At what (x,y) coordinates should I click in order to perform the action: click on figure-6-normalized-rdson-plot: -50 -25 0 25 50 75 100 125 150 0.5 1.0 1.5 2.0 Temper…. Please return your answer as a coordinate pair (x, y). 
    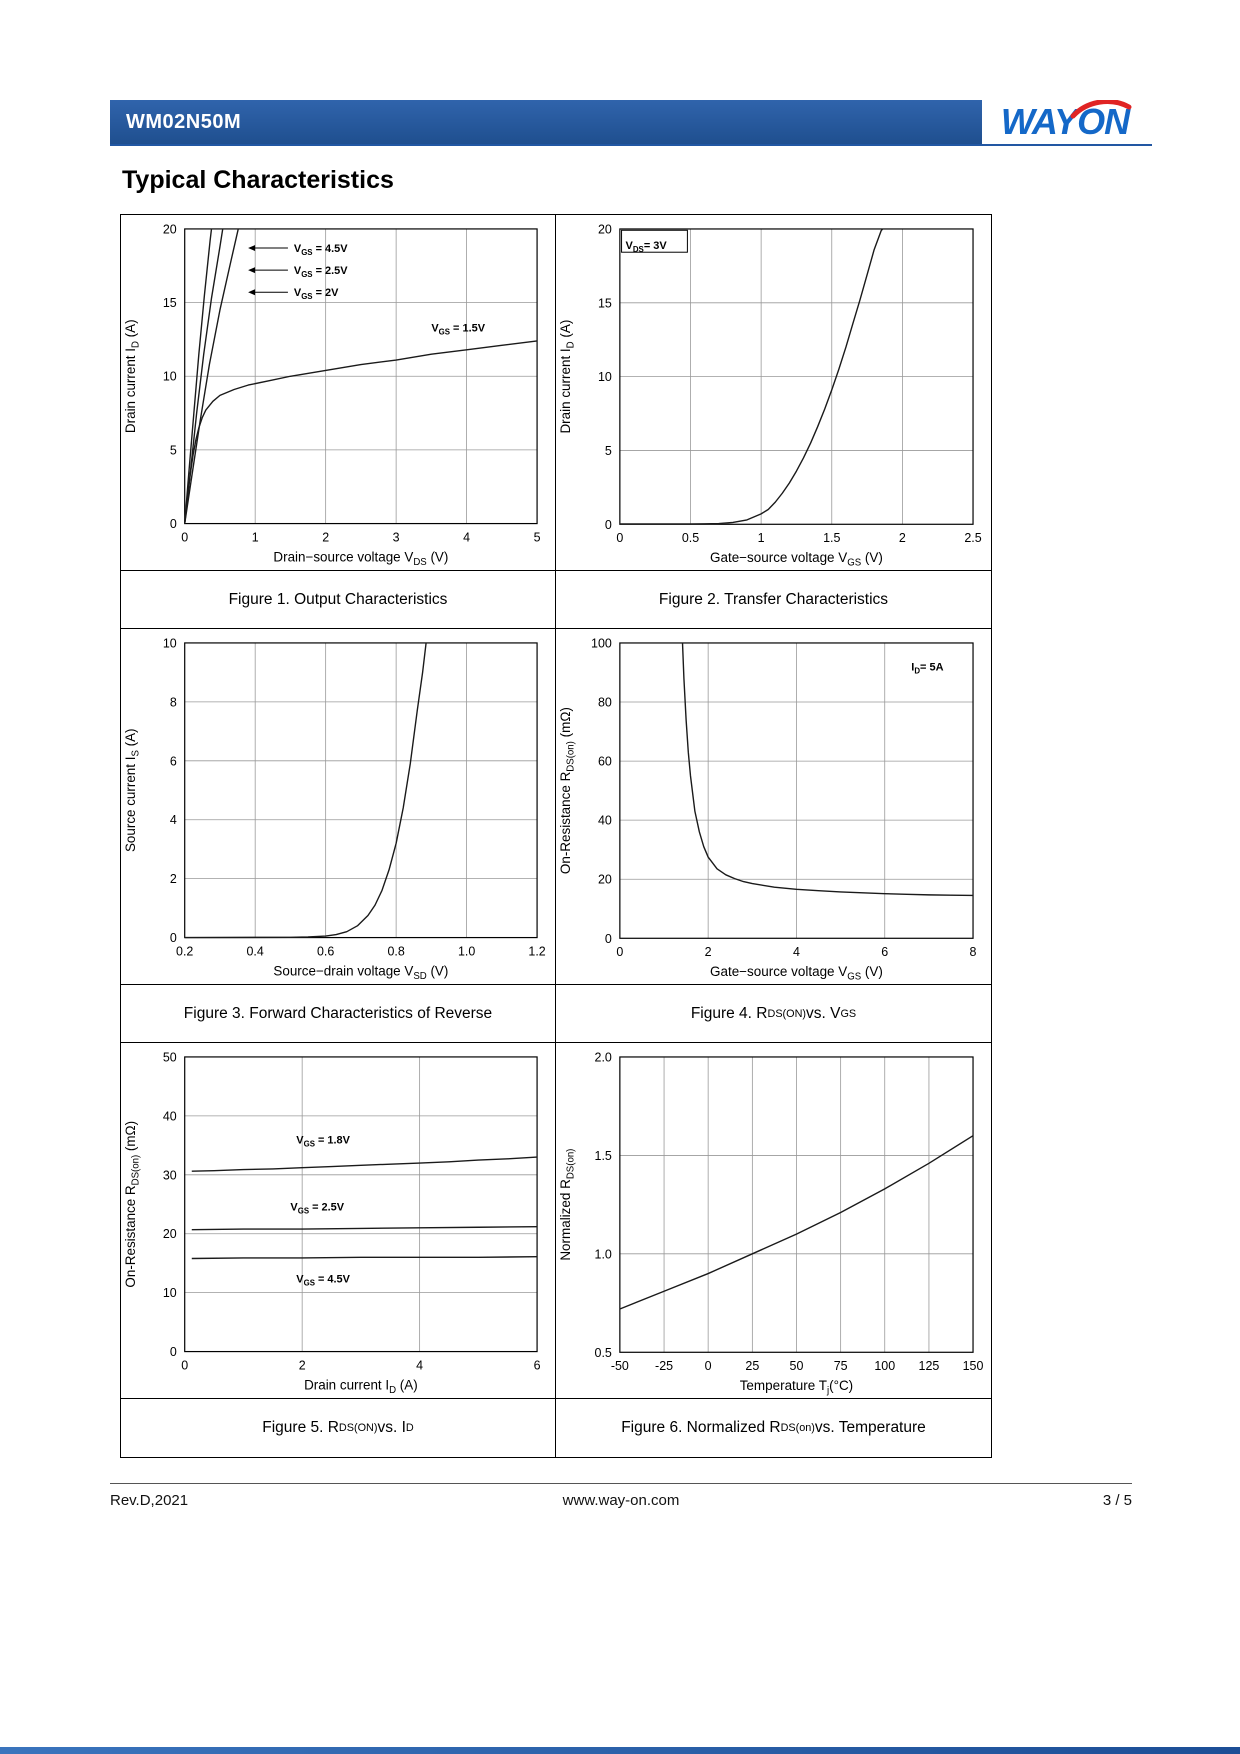
    Looking at the image, I should click on (773, 1221).